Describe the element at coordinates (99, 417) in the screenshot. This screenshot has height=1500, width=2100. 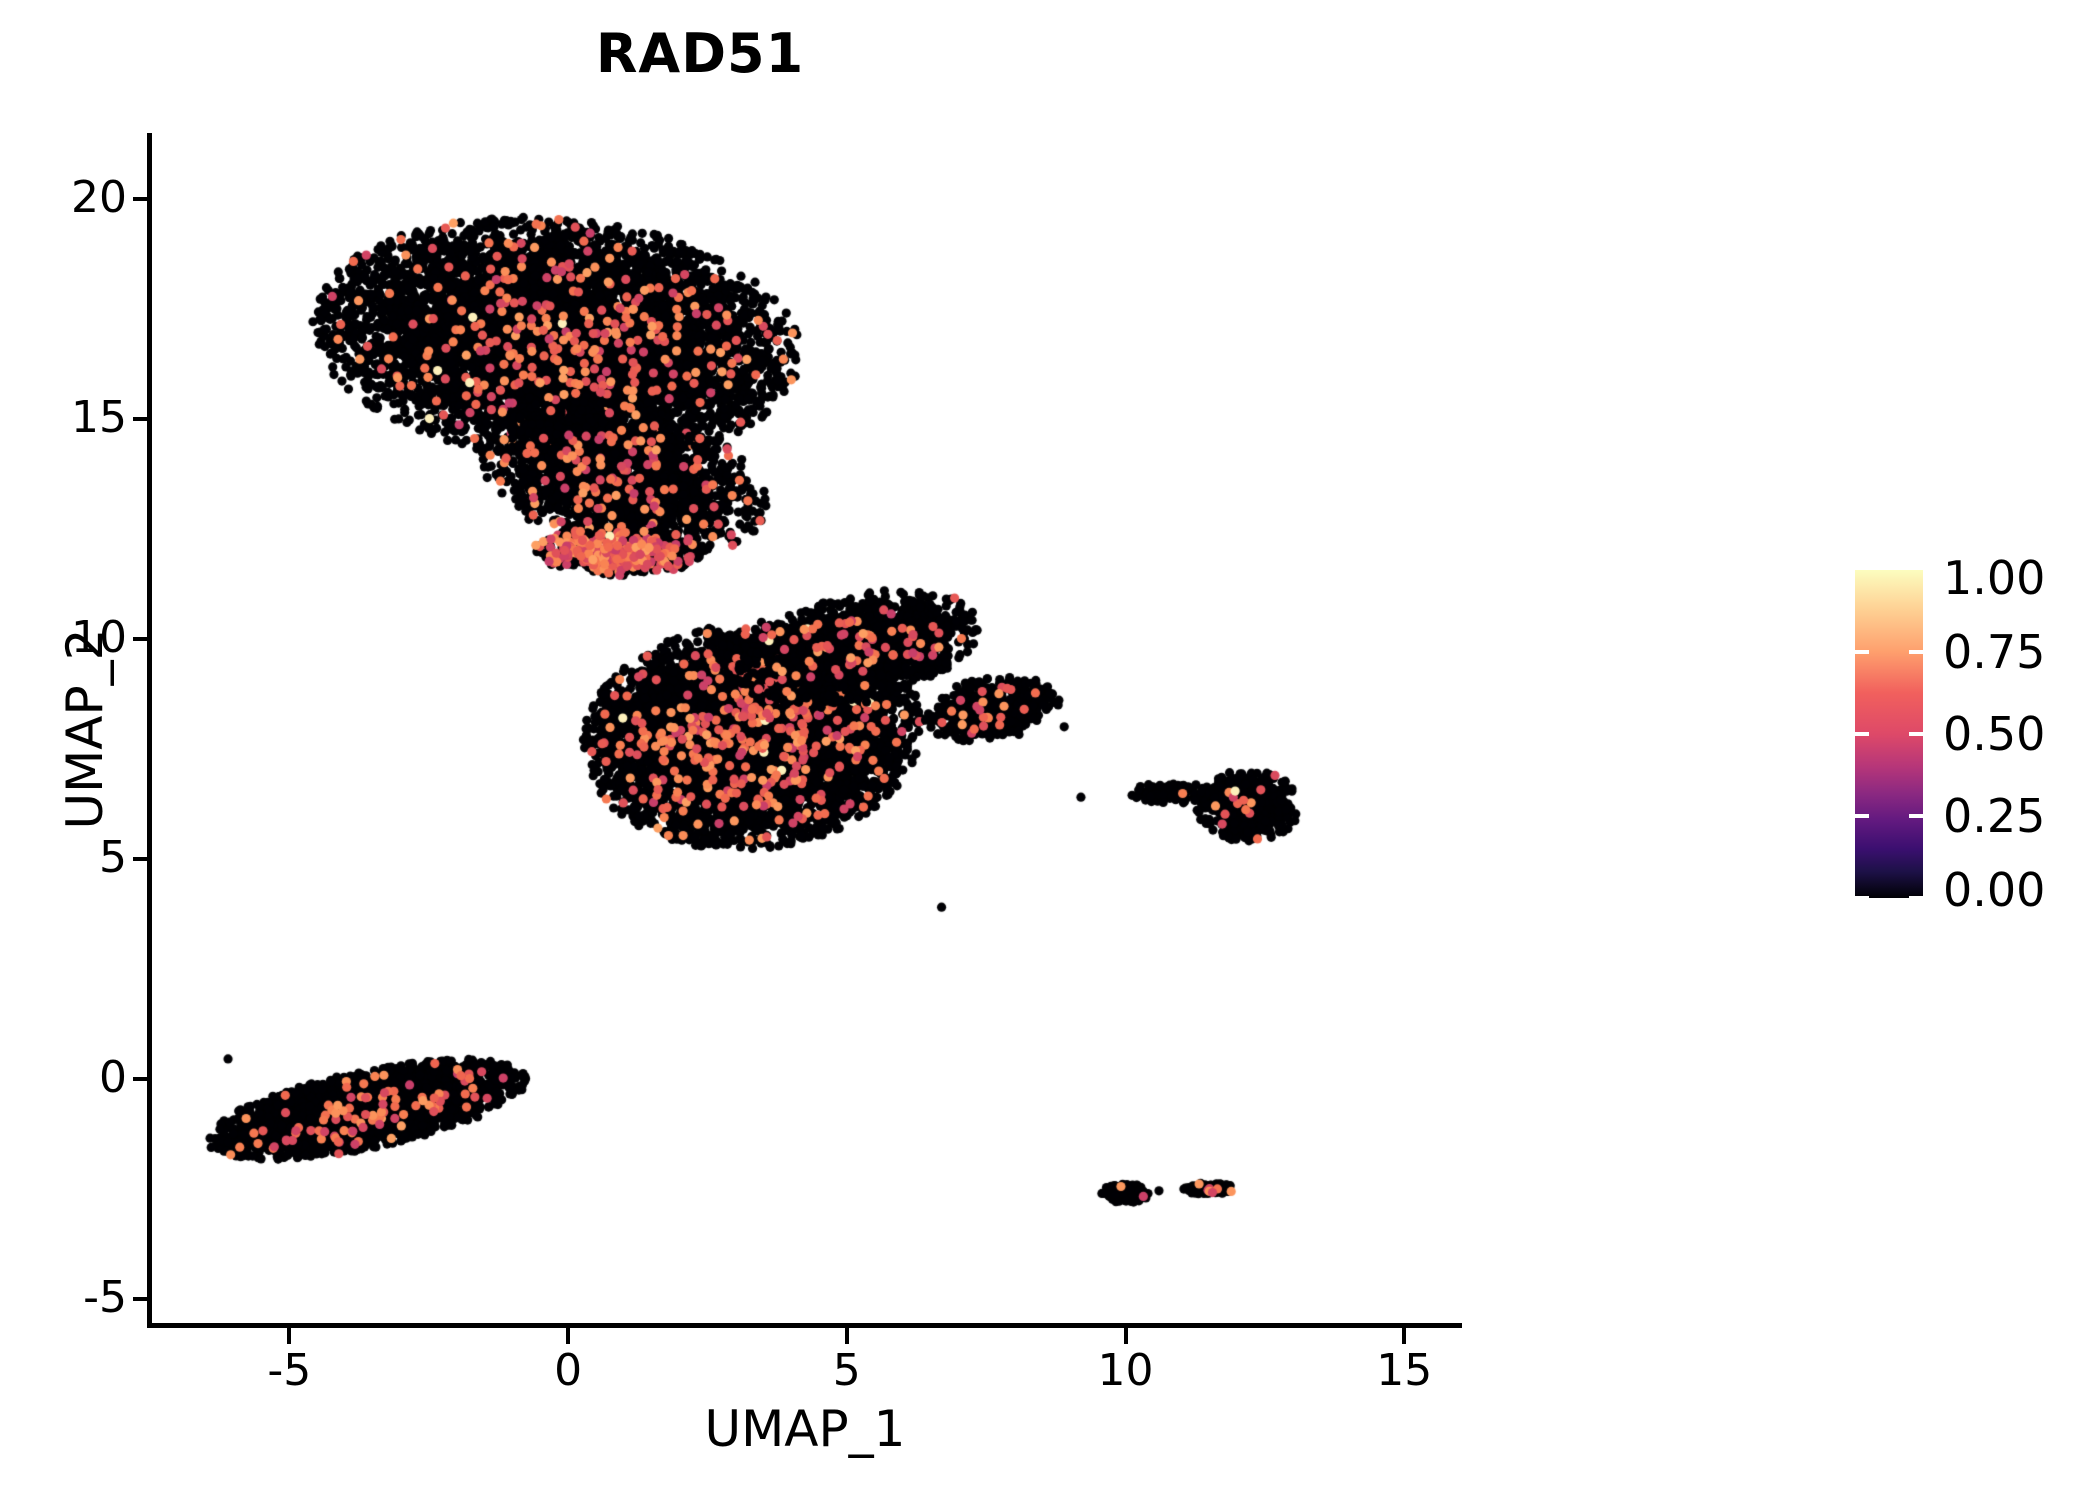
I see `y-tick-label: 15` at that location.